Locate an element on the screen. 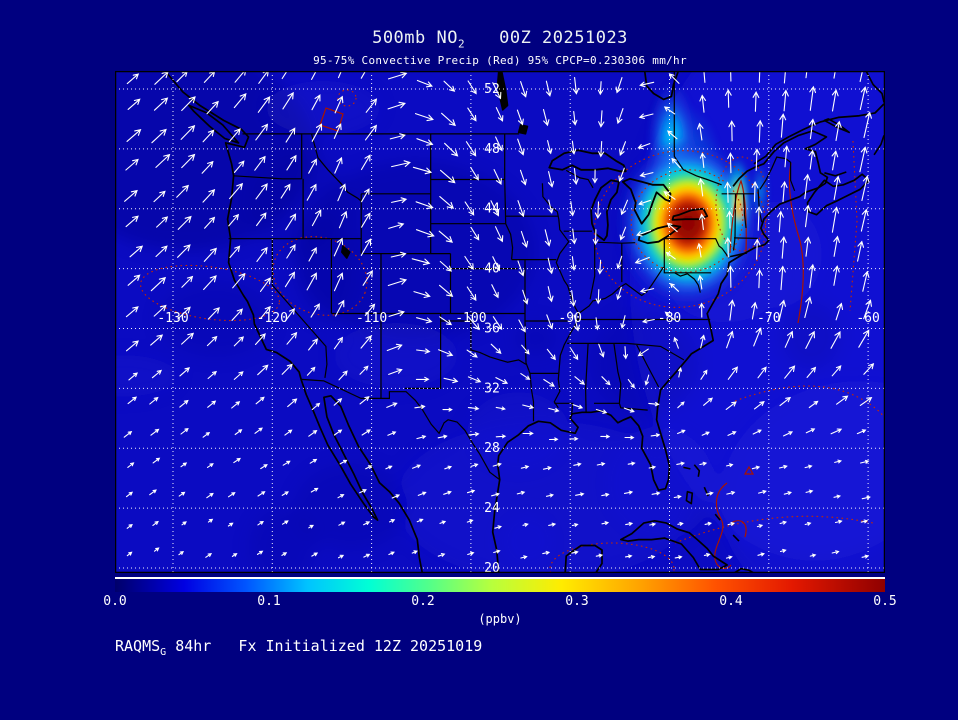 The image size is (958, 720). lat-label: 24 is located at coordinates (492, 508).